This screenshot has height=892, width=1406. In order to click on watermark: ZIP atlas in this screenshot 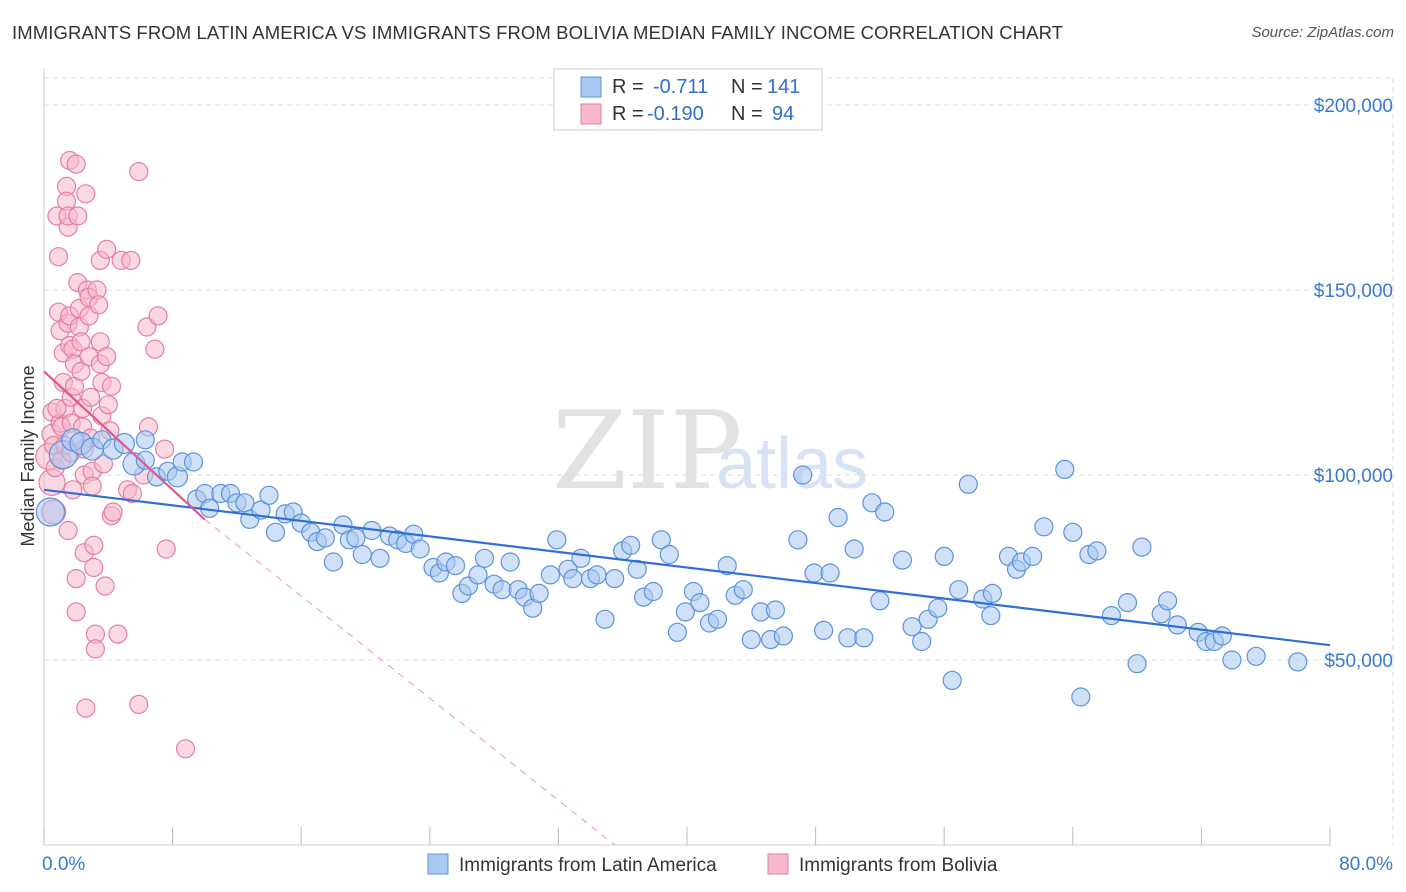, I will do `click(710, 451)`.